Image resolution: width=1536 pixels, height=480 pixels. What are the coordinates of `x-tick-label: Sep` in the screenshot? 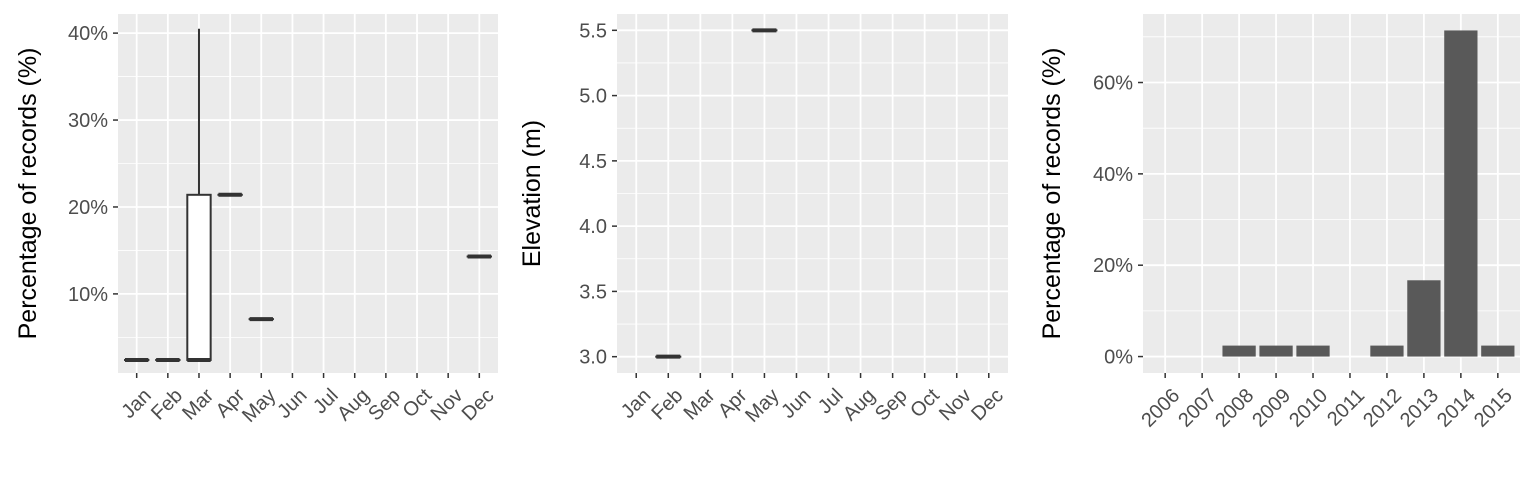 It's located at (891, 405).